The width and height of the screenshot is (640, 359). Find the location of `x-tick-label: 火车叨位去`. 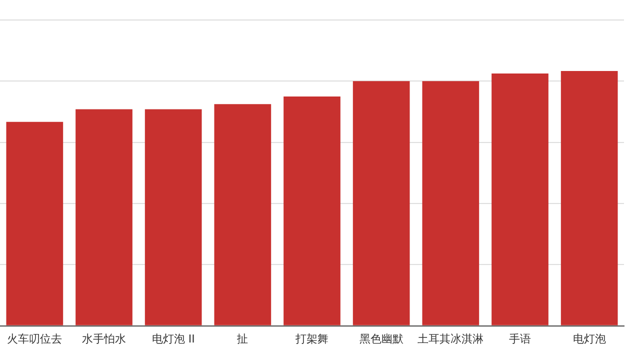

x-tick-label: 火车叨位去 is located at coordinates (34, 339).